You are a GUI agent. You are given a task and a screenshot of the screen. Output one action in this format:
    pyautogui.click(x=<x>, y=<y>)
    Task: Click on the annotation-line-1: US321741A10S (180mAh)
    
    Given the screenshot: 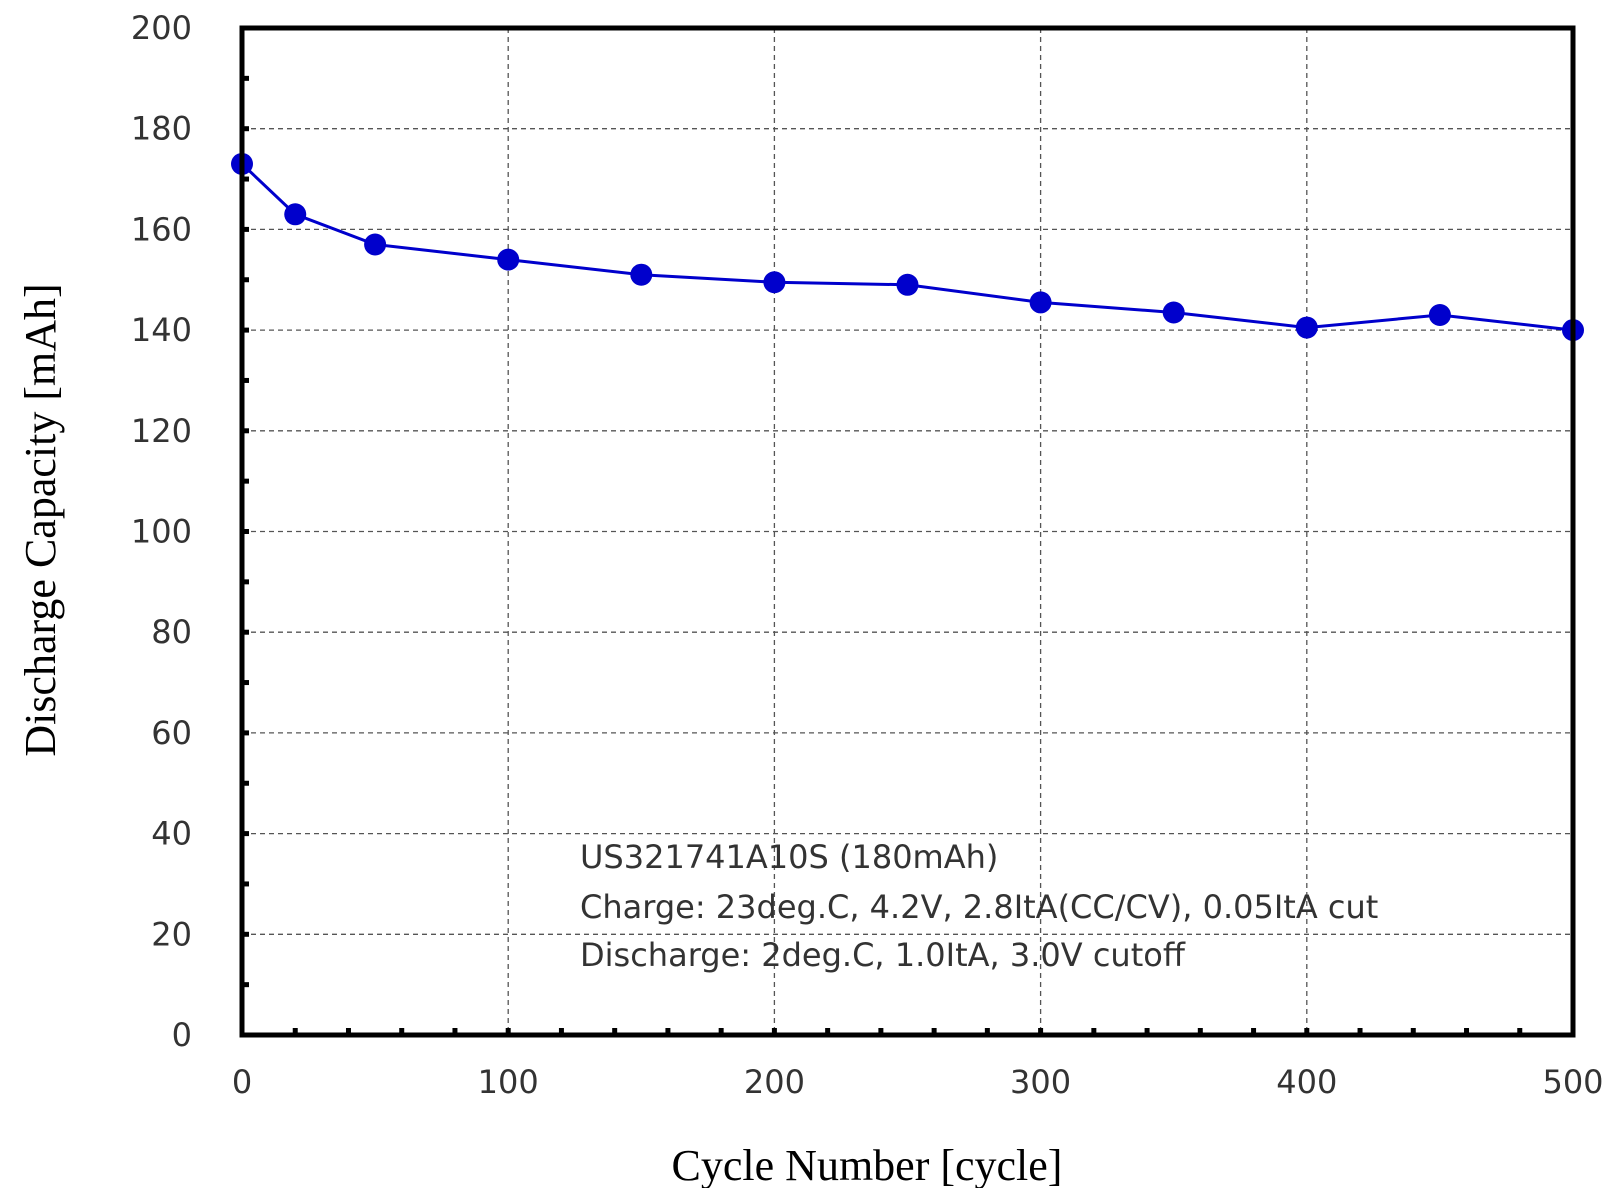 What is the action you would take?
    pyautogui.click(x=789, y=857)
    